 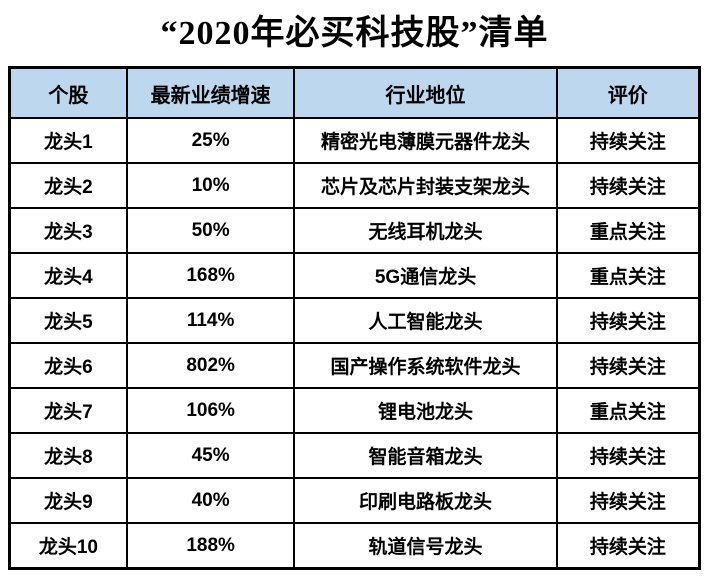 I want to click on growth-cell: 114%, so click(x=210, y=320).